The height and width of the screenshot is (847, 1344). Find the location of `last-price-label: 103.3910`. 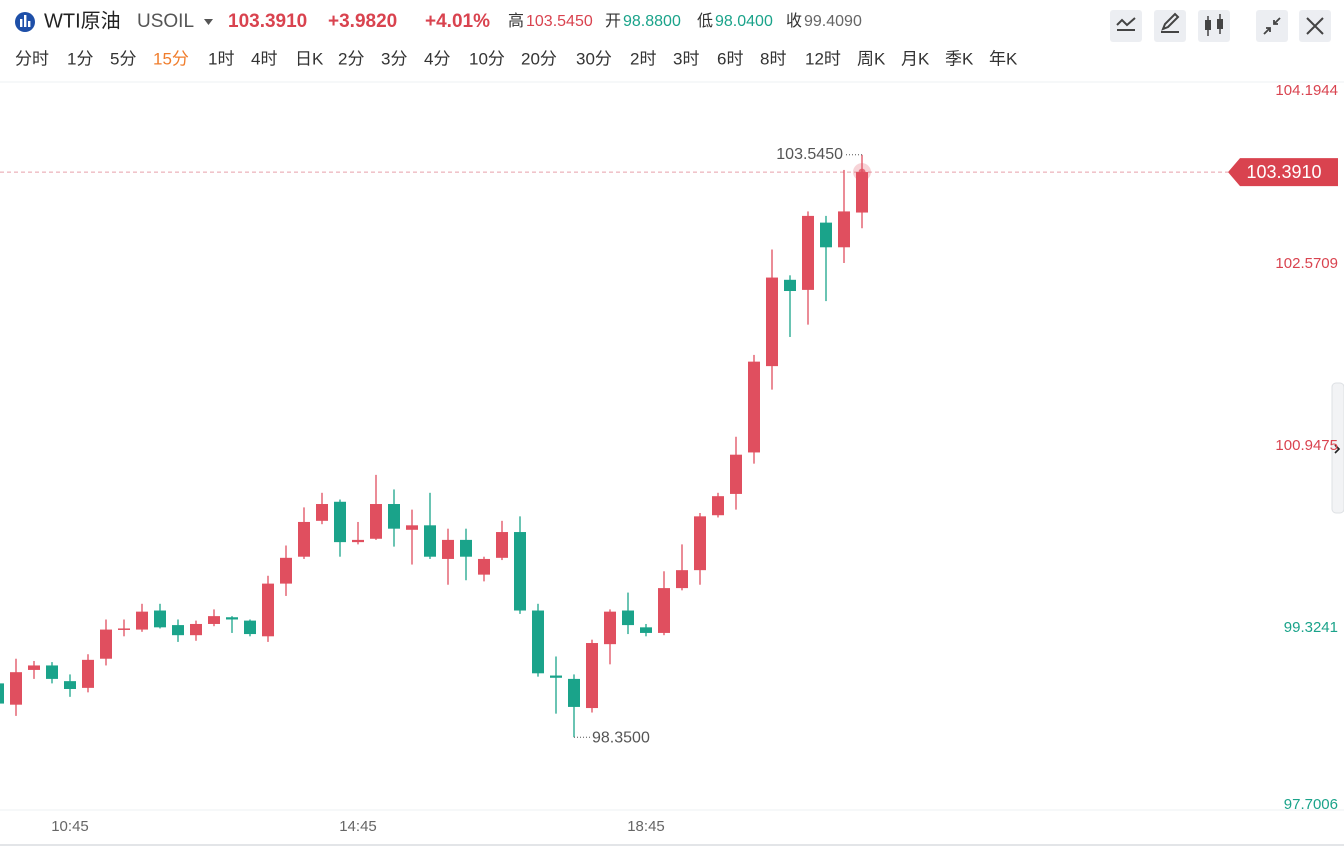

last-price-label: 103.3910 is located at coordinates (1283, 172).